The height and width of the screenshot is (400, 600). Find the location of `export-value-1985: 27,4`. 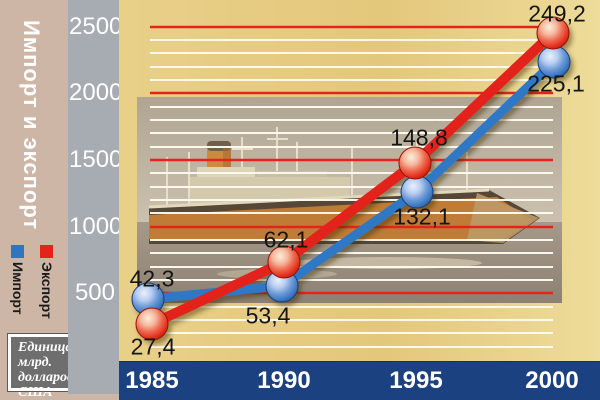

export-value-1985: 27,4 is located at coordinates (153, 346).